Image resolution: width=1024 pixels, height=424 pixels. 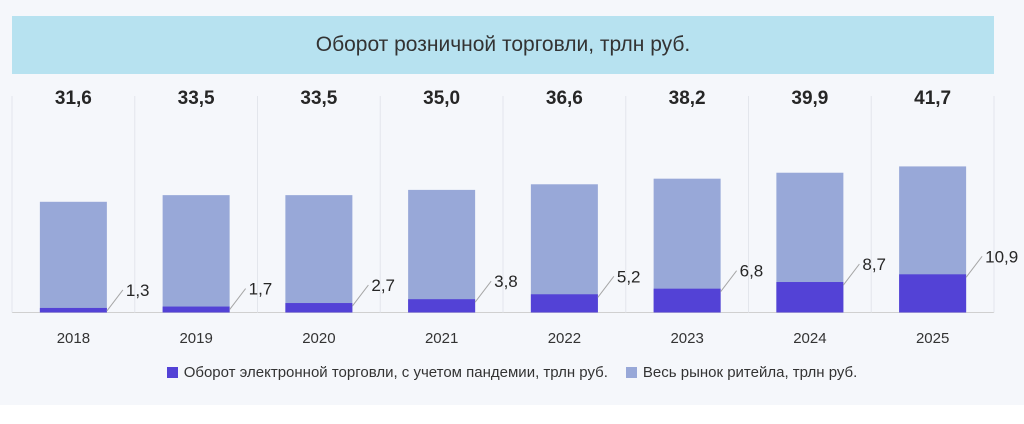 What do you see at coordinates (73, 257) in the screenshot?
I see `bar-total-2018` at bounding box center [73, 257].